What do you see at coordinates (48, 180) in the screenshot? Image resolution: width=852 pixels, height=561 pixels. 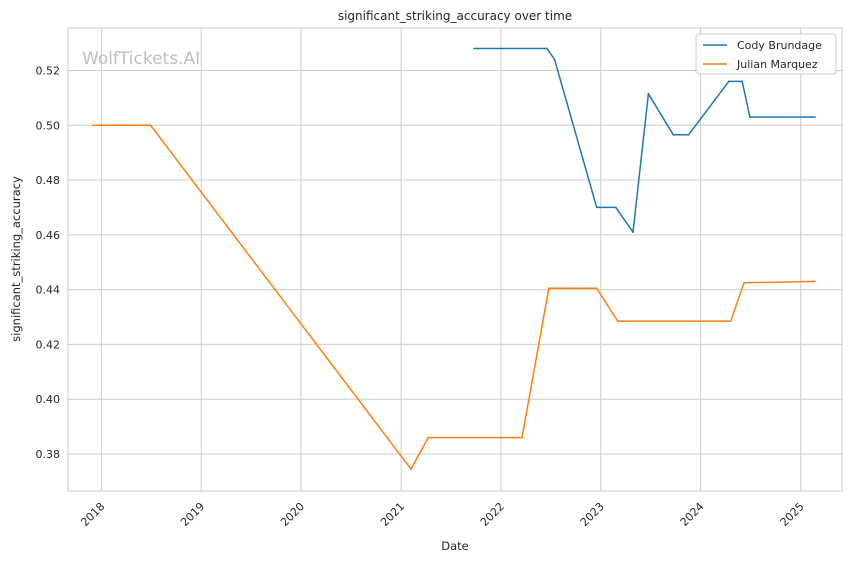 I see `y-tick-label: 0.48` at bounding box center [48, 180].